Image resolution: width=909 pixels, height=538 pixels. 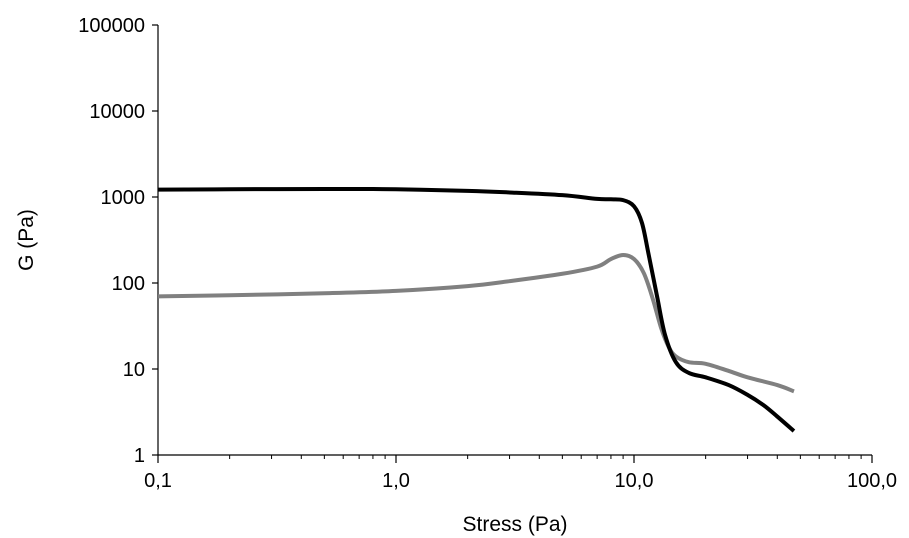 What do you see at coordinates (134, 370) in the screenshot?
I see `y-tick-label: 10` at bounding box center [134, 370].